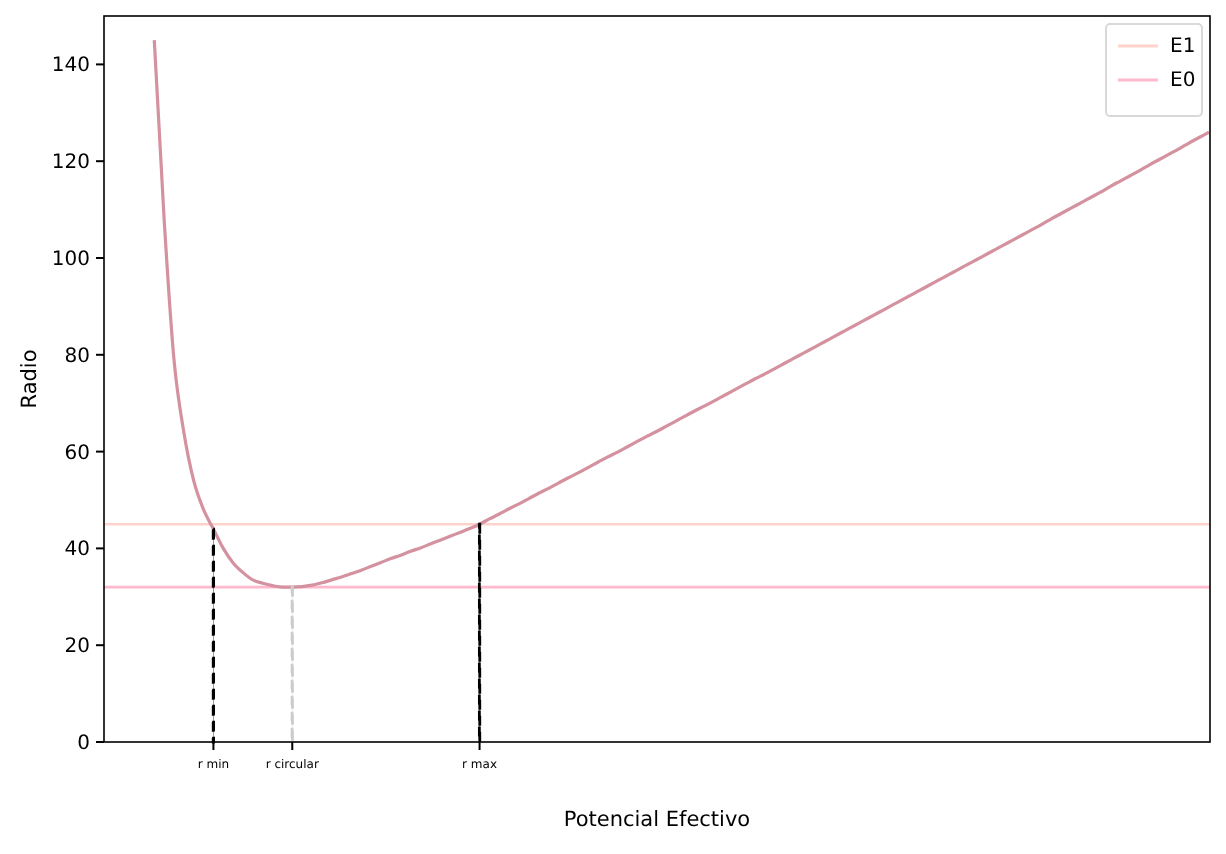 The image size is (1226, 854). Describe the element at coordinates (30, 379) in the screenshot. I see `y-axis-title: Radio` at that location.